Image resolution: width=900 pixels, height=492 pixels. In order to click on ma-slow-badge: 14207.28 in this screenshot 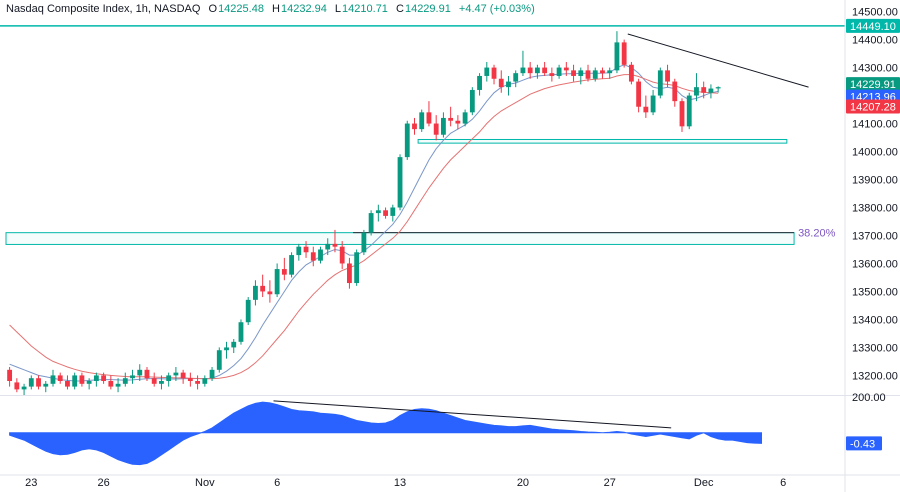, I will do `click(873, 106)`.